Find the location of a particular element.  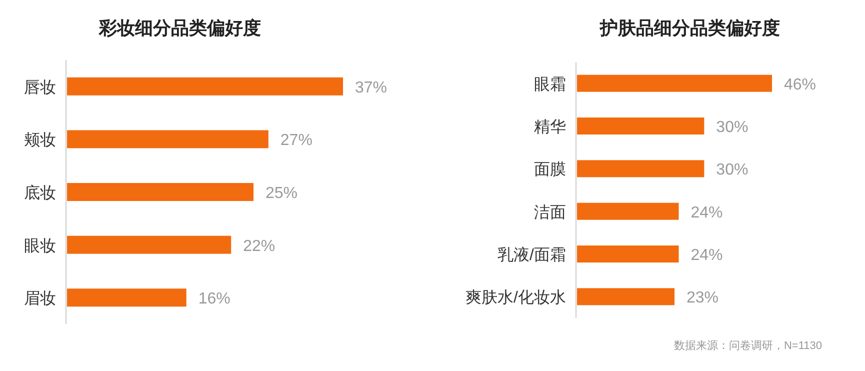

data-label: 16% is located at coordinates (214, 299).